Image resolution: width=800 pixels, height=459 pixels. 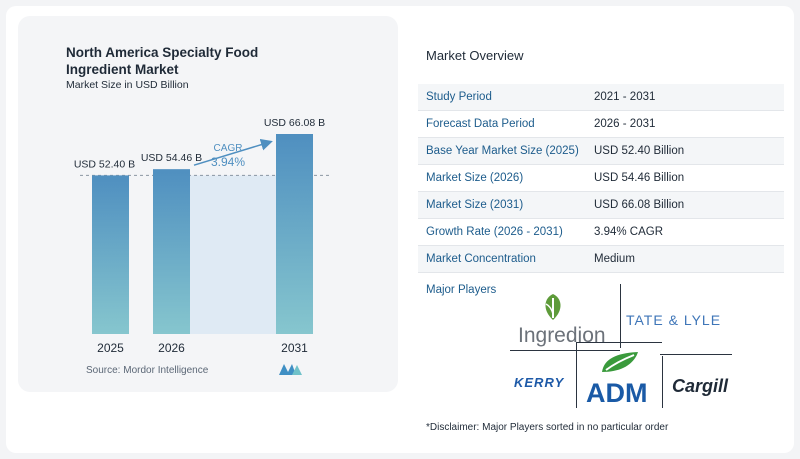 I want to click on cagr-arrow, so click(x=233, y=152).